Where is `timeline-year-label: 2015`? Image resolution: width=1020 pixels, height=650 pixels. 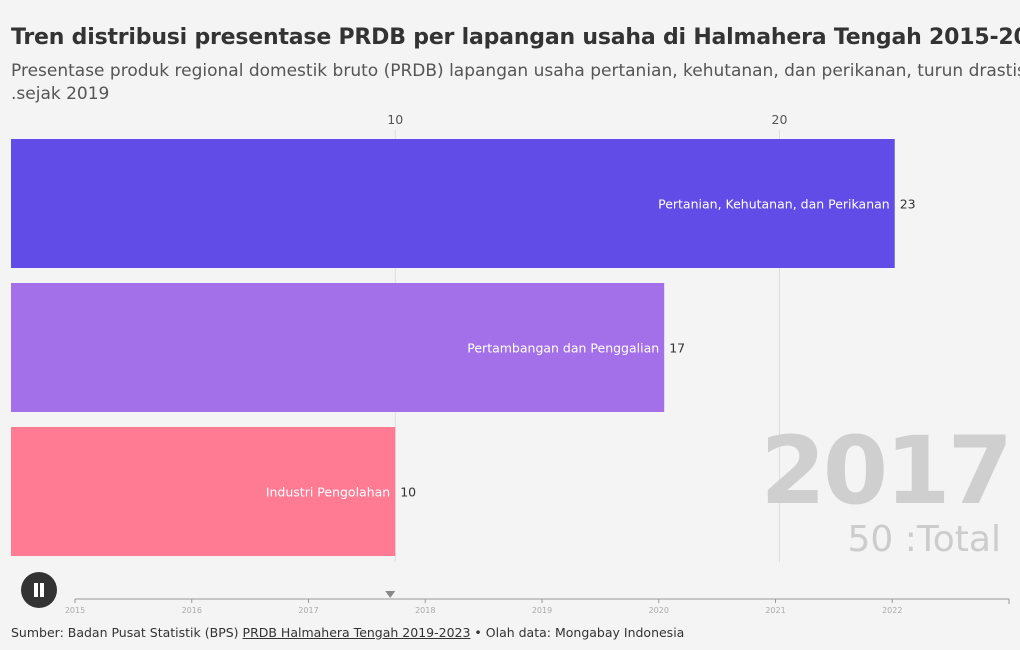
timeline-year-label: 2015 is located at coordinates (75, 610).